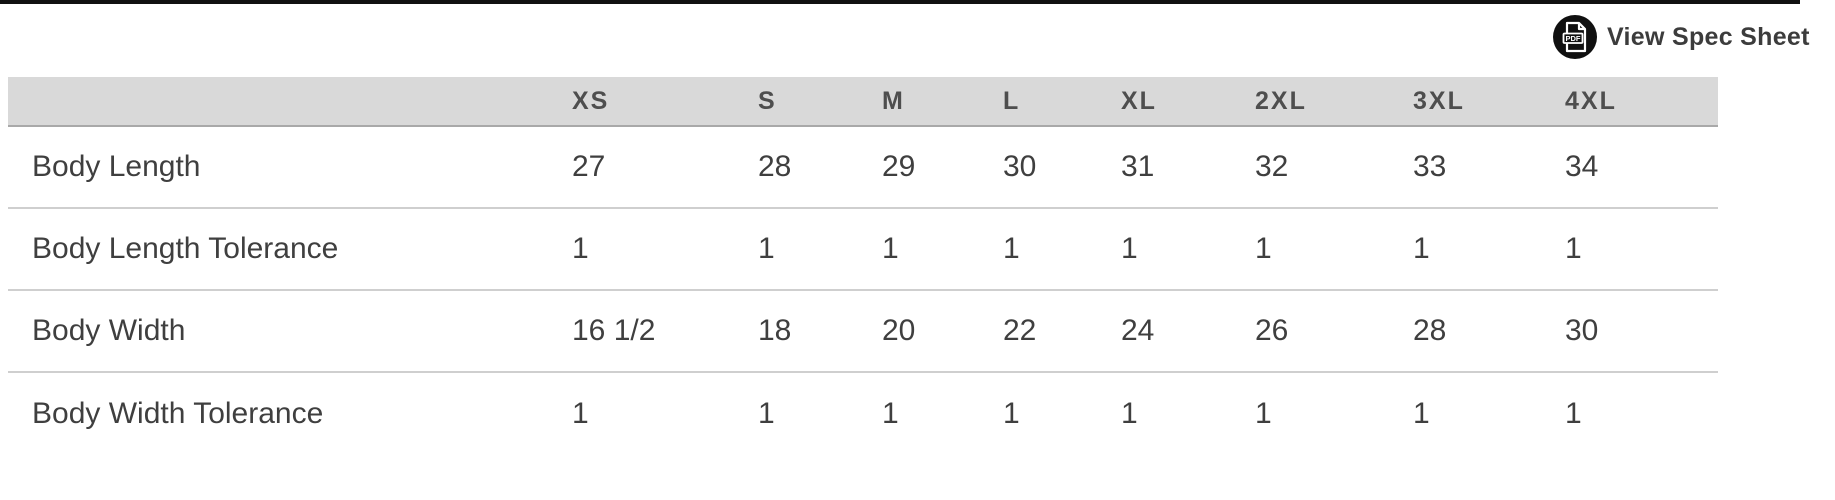 The width and height of the screenshot is (1835, 500). I want to click on row-label: Body Width, so click(284, 331).